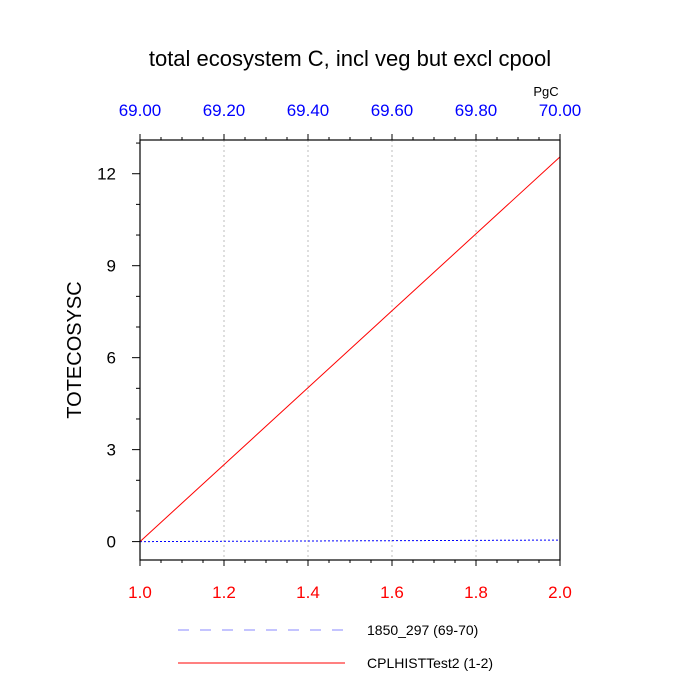  I want to click on bottom-tick-label: 1.0, so click(140, 592).